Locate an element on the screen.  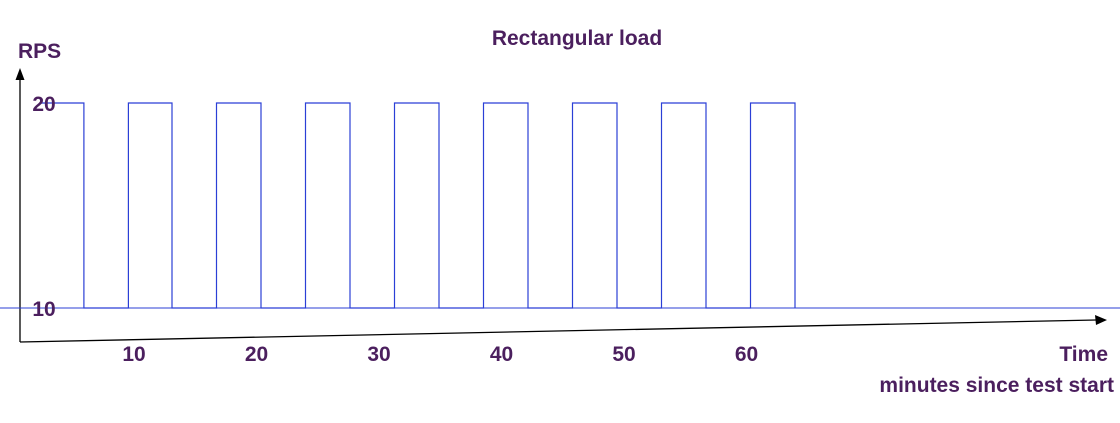
x-axis-sublabel: minutes since test start is located at coordinates (996, 385).